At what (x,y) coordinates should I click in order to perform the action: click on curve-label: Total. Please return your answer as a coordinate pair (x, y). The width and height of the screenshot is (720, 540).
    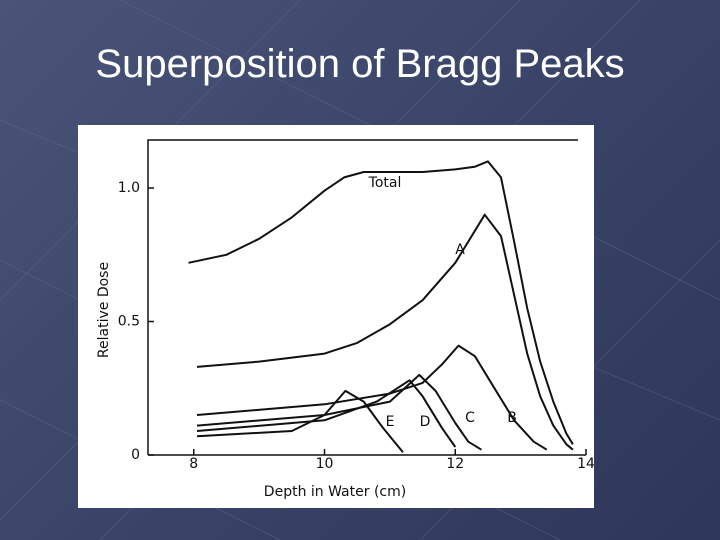
    Looking at the image, I should click on (385, 183).